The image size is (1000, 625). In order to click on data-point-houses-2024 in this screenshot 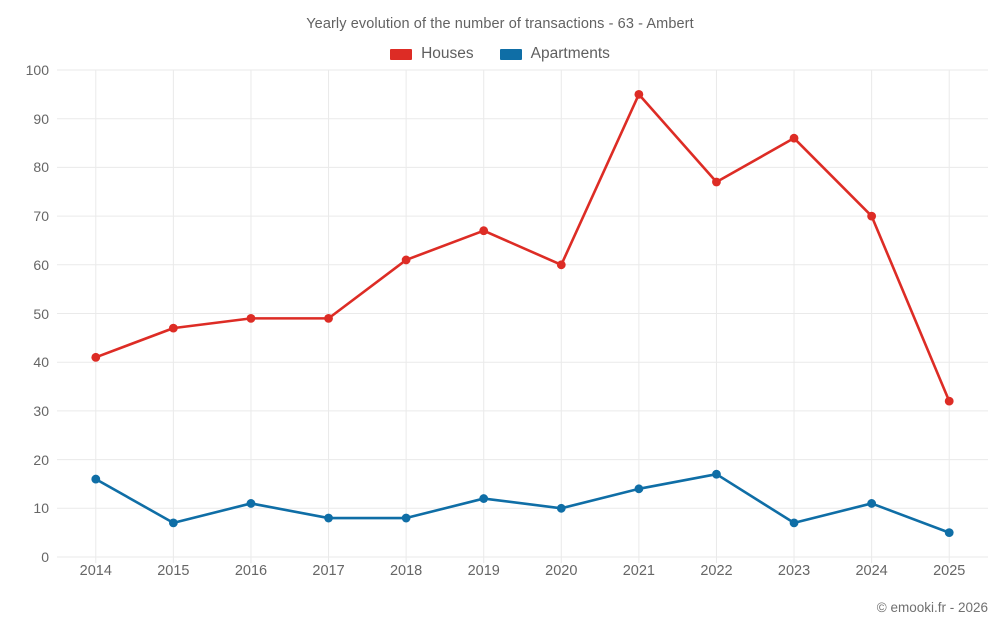, I will do `click(872, 216)`.